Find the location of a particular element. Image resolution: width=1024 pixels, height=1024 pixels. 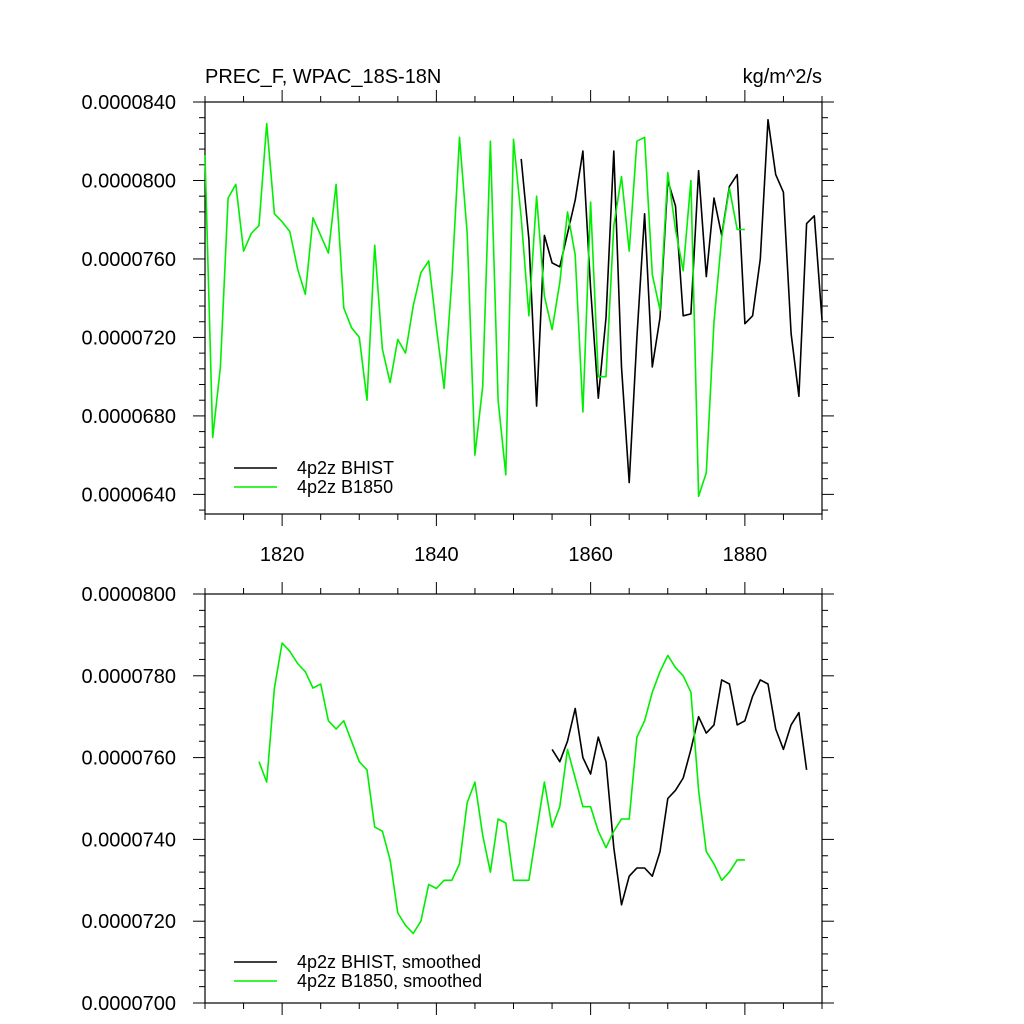

legend-label: 4p2z BHIST is located at coordinates (345, 468).